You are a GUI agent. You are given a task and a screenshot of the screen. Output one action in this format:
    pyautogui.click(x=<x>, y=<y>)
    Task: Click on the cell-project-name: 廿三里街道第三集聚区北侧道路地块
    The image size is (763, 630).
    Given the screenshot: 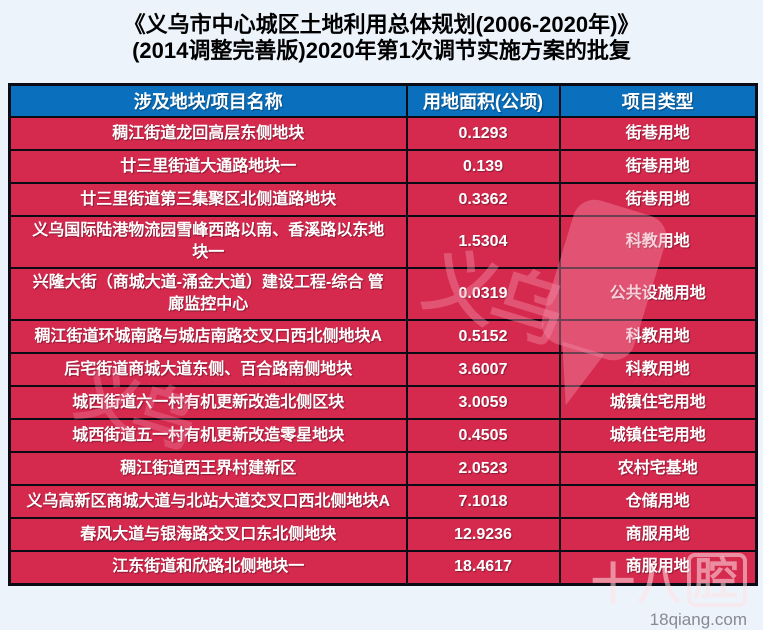 What is the action you would take?
    pyautogui.click(x=208, y=199)
    